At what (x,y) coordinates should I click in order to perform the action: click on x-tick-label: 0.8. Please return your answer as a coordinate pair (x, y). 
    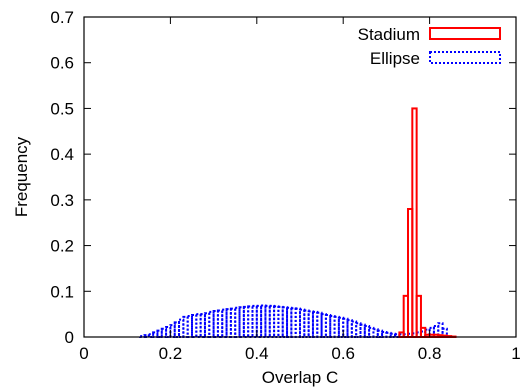
    Looking at the image, I should click on (430, 353).